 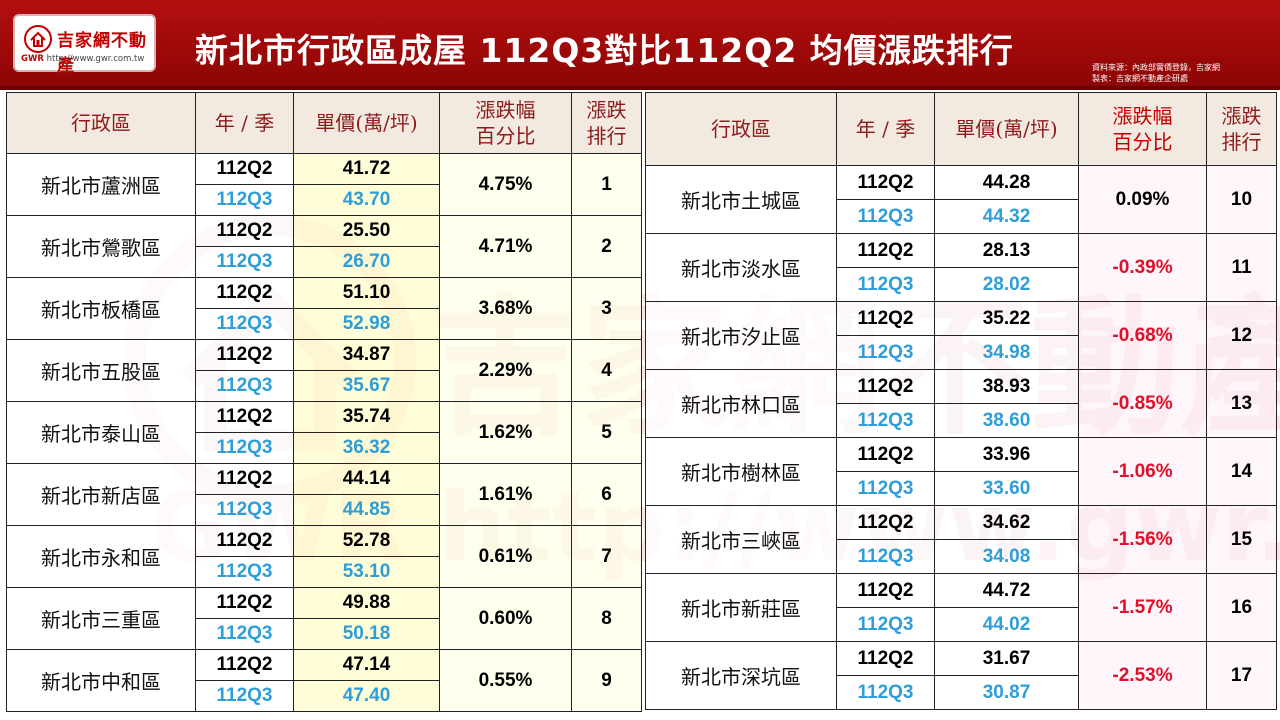 What do you see at coordinates (84, 45) in the screenshot?
I see `brand-logo: 吉家網不動產 GWR http://www.gwr.com.tw` at bounding box center [84, 45].